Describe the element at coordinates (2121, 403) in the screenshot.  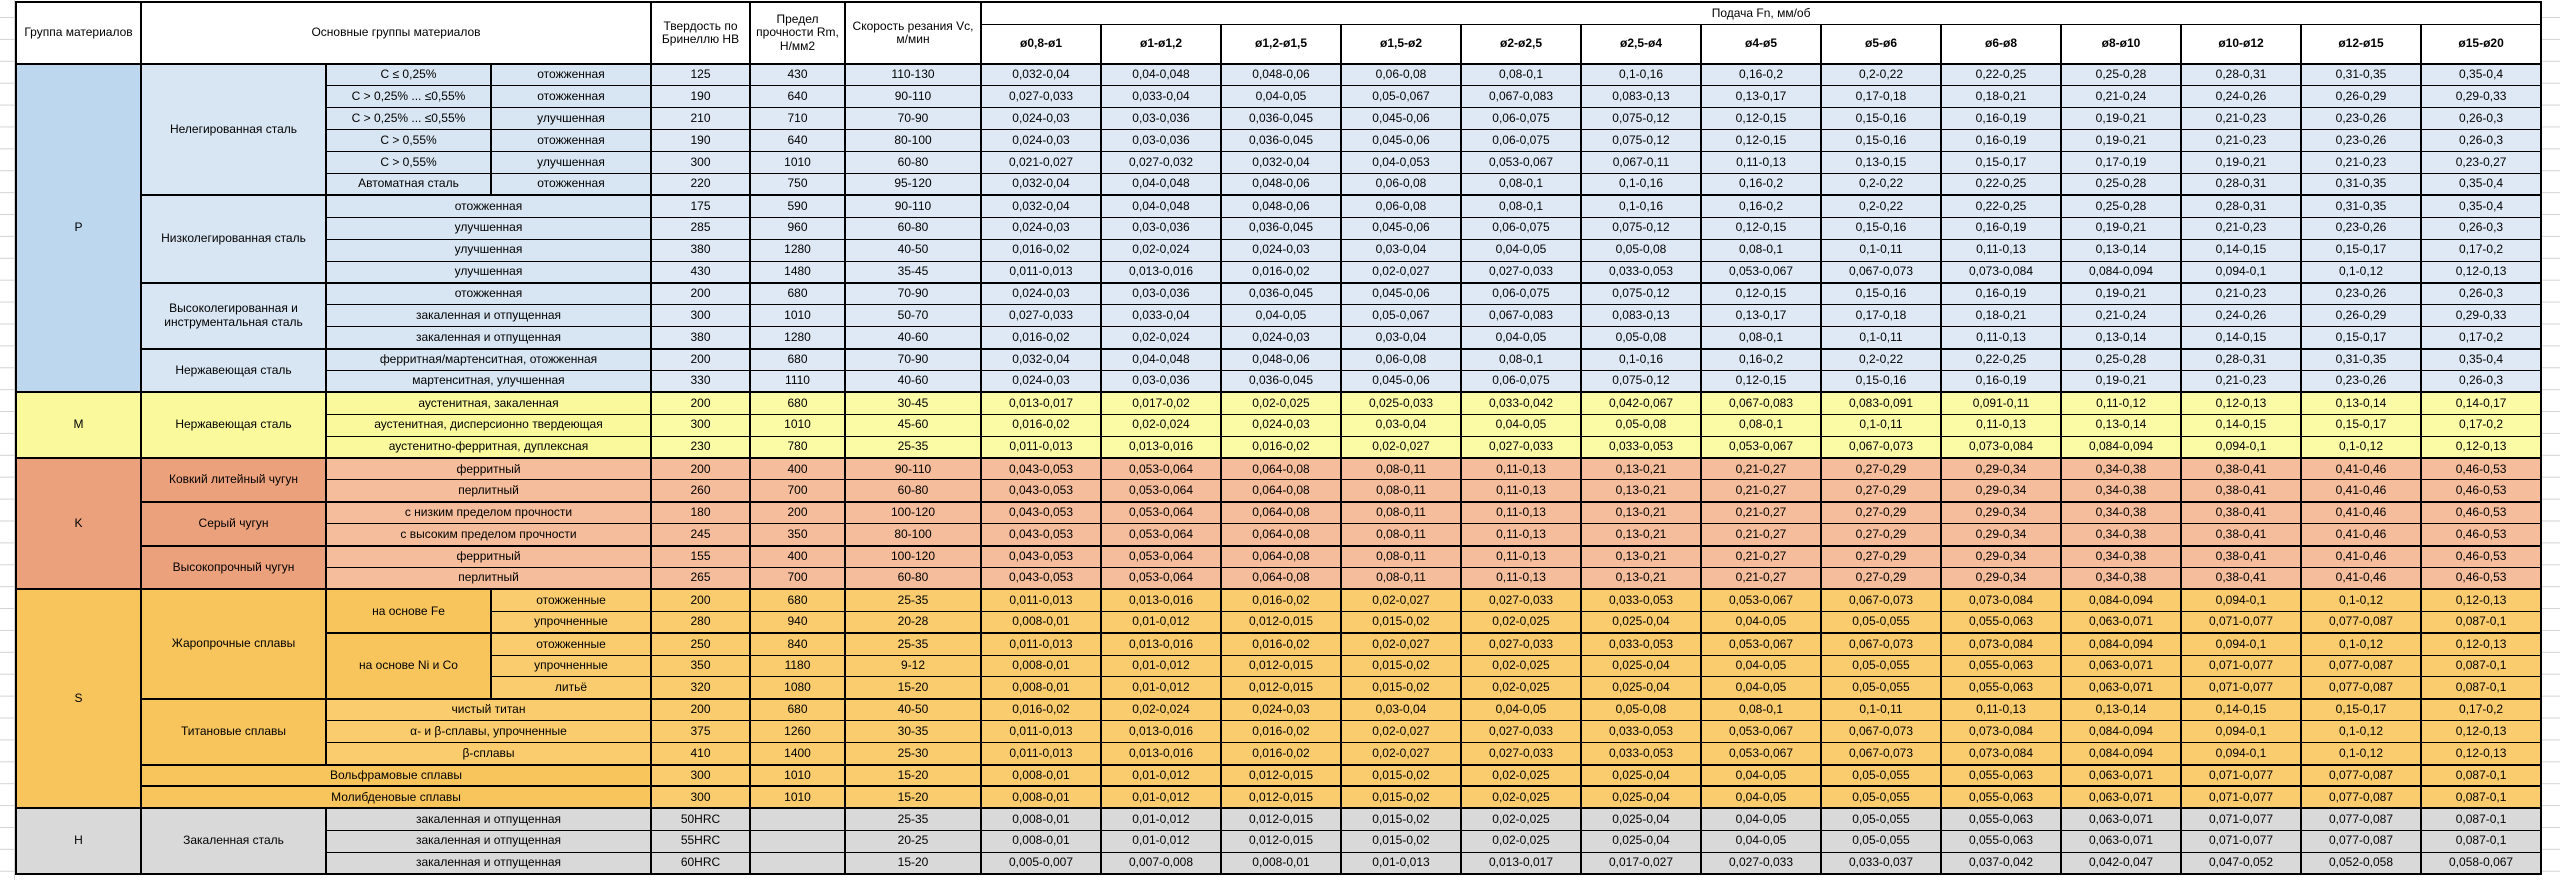
I see `cell-feed-value: 0,11-0,12` at that location.